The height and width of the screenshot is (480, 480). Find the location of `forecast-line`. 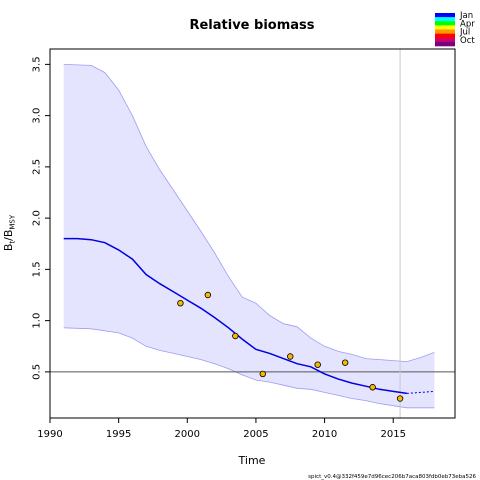

forecast-line is located at coordinates (420, 392).